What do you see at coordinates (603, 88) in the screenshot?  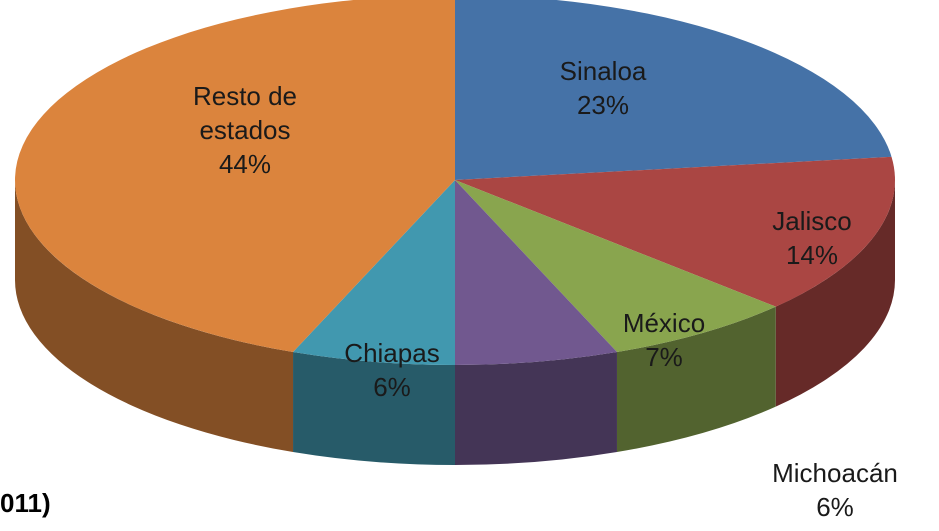 I see `slice-label: Sinaloa 23%` at bounding box center [603, 88].